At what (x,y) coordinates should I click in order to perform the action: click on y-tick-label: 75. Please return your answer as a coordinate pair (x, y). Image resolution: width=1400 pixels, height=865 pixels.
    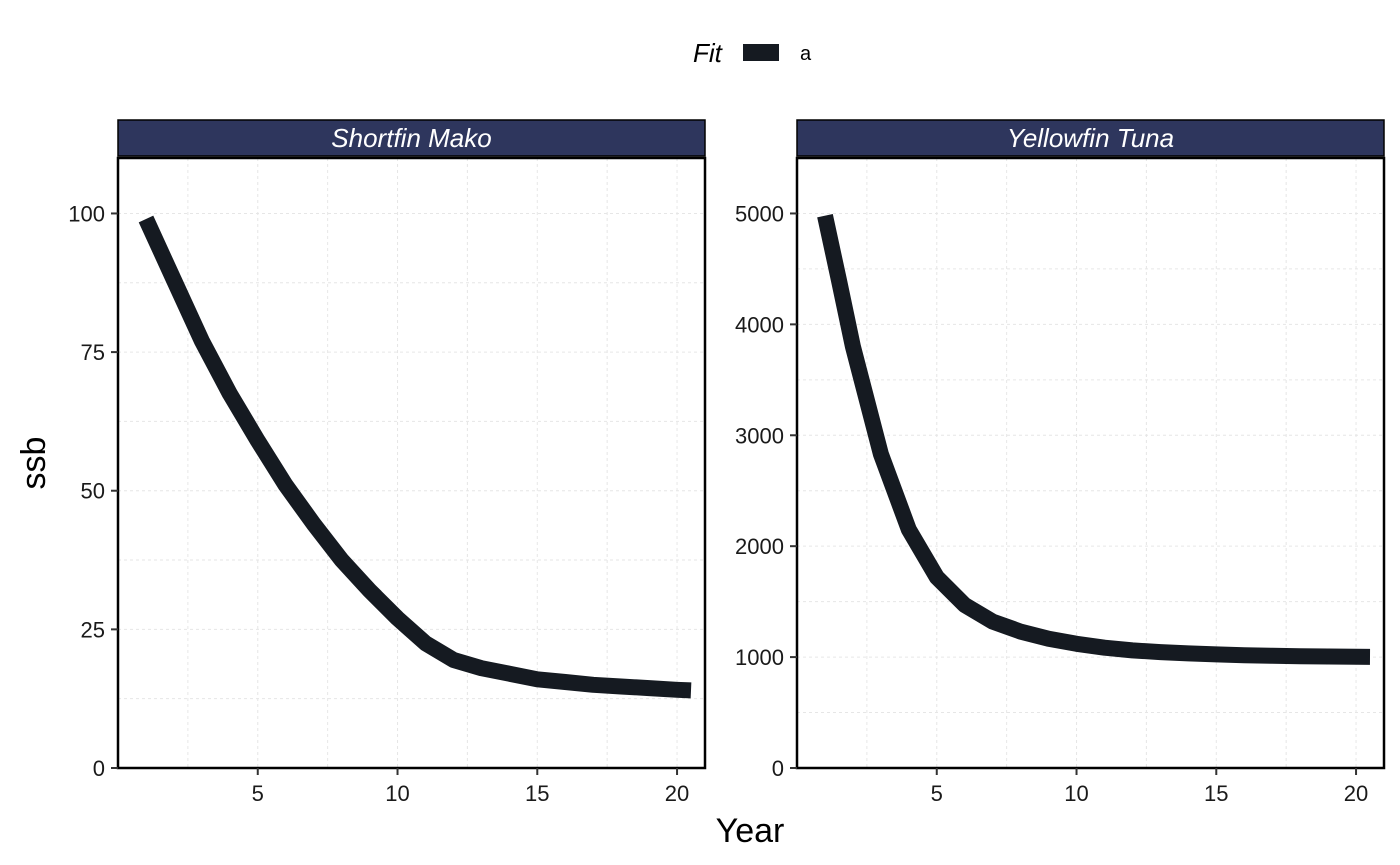
    Looking at the image, I should click on (93, 352).